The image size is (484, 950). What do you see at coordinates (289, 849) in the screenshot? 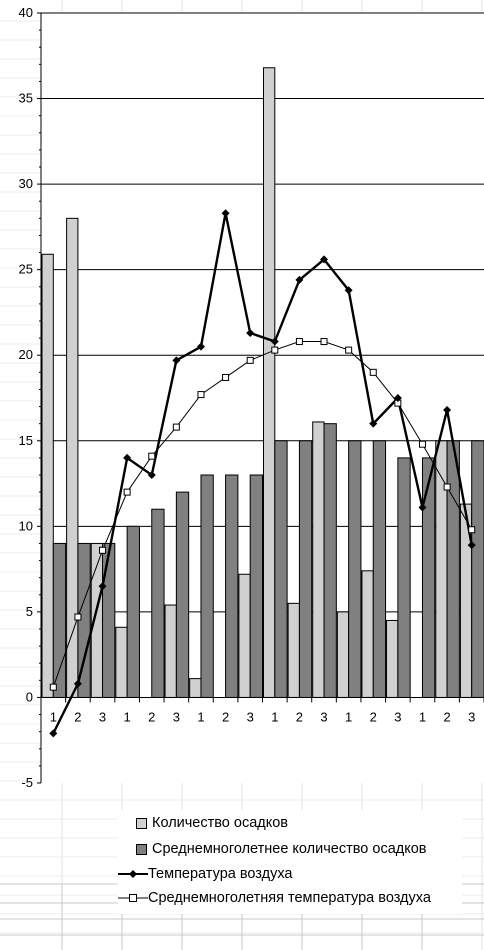
I see `legend-label-mean-precipitation: Среднемноголетнее количество осадков` at bounding box center [289, 849].